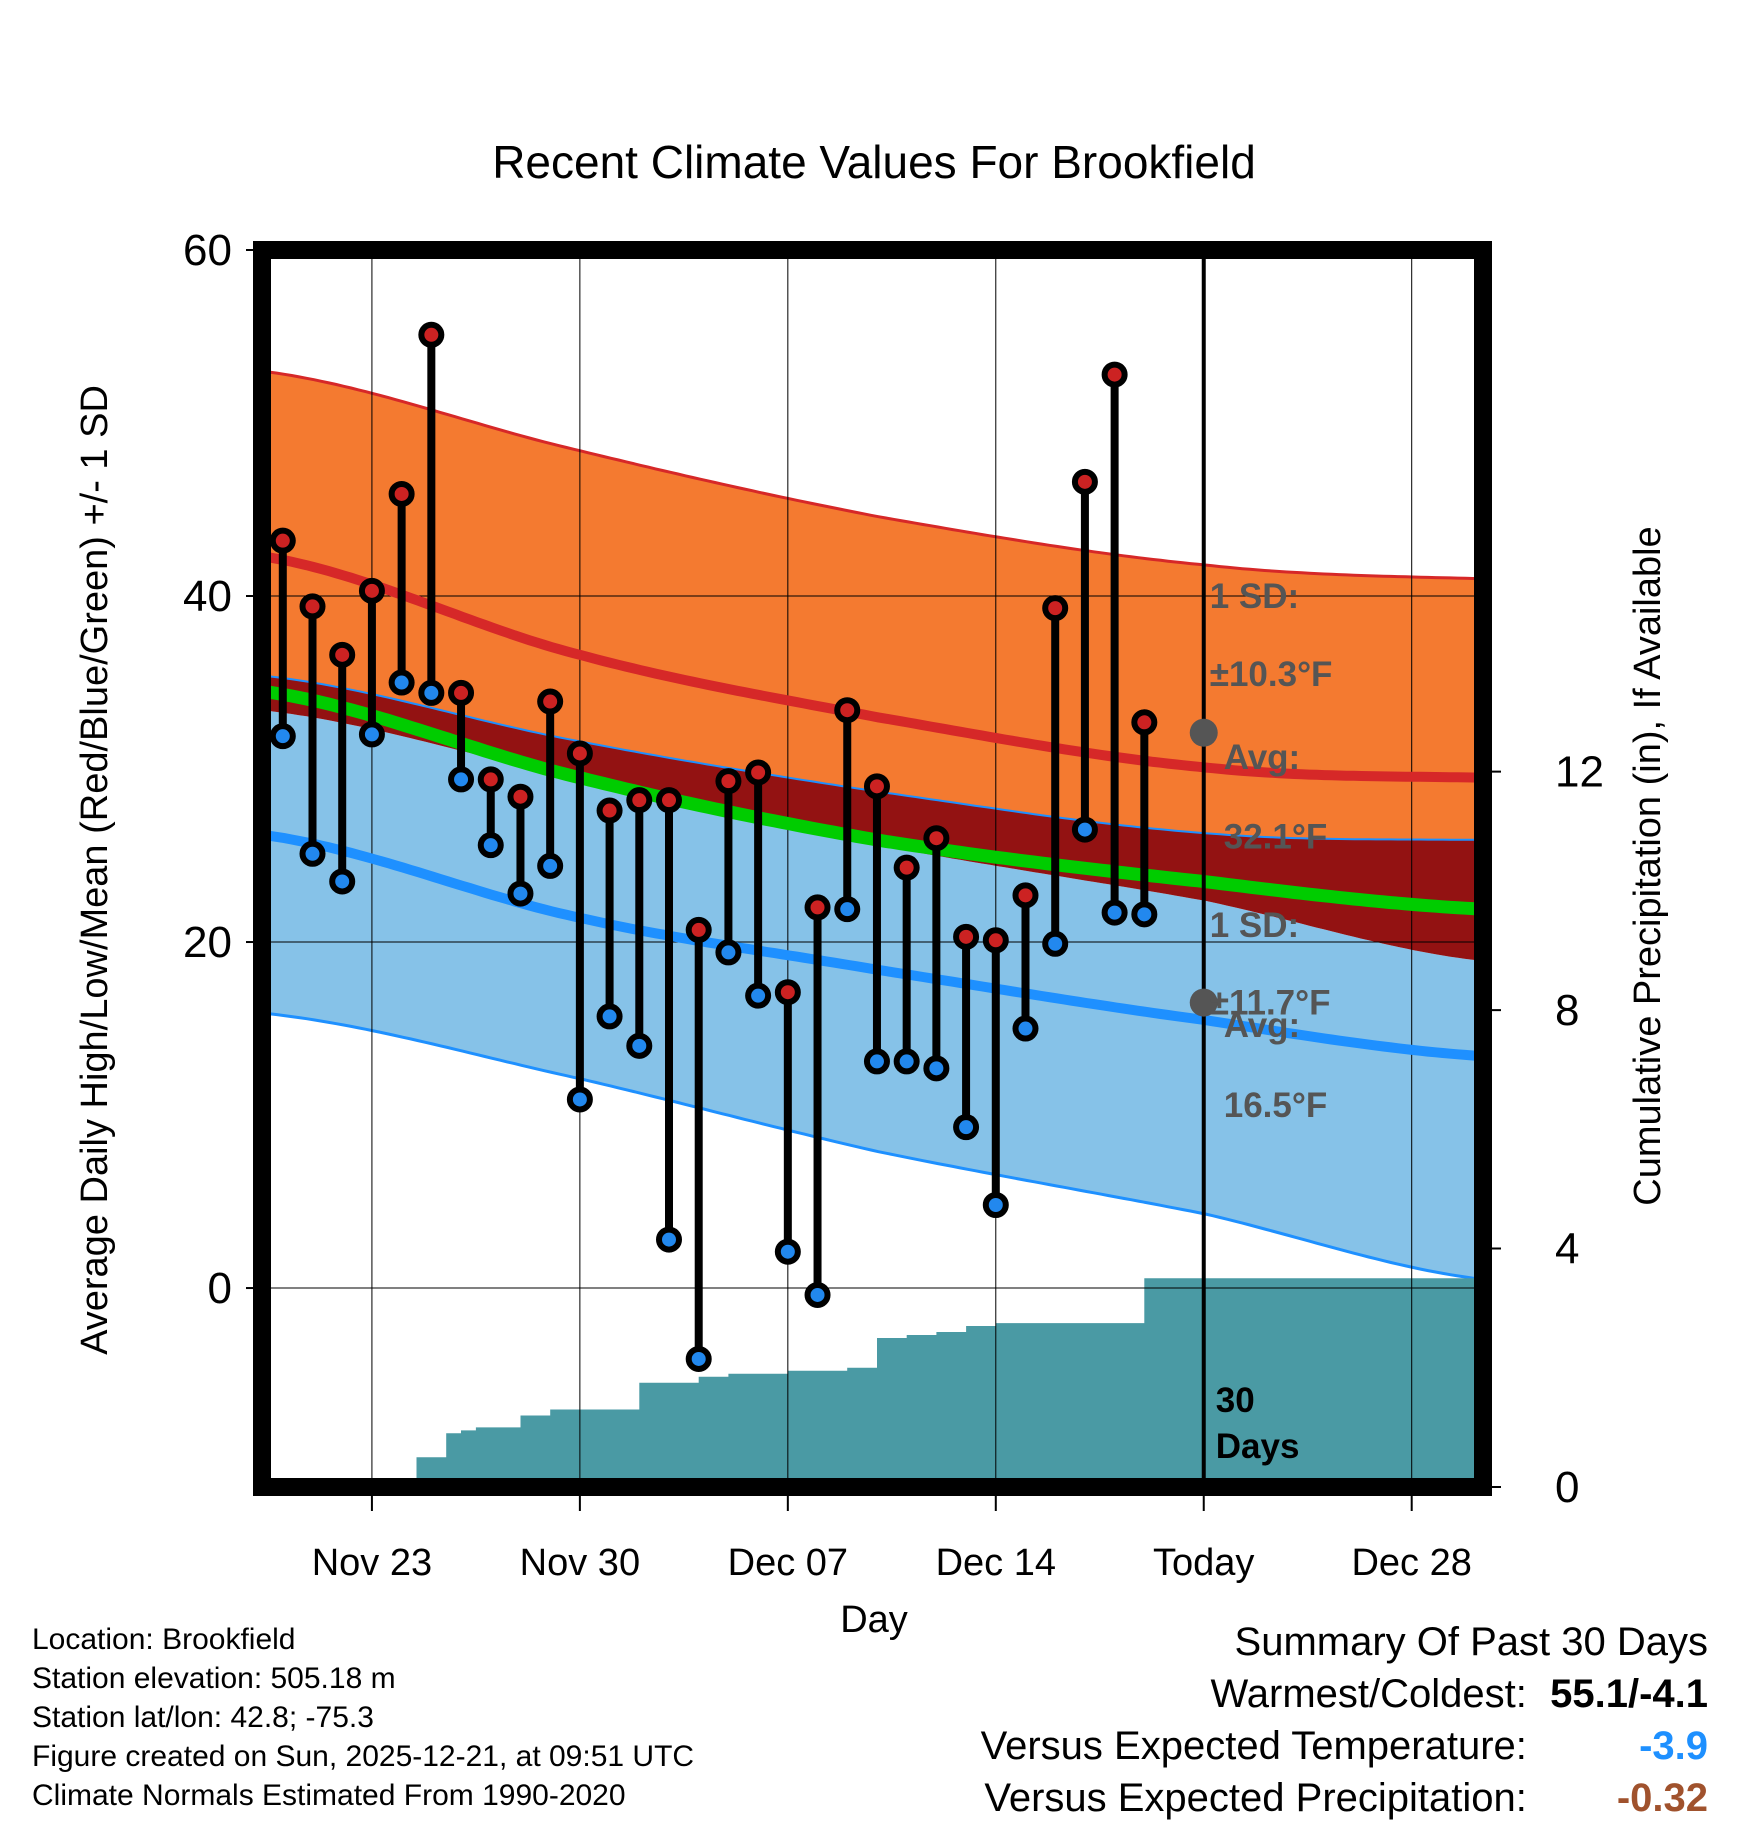  I want to click on x-tick-label: Today, so click(1203, 1563).